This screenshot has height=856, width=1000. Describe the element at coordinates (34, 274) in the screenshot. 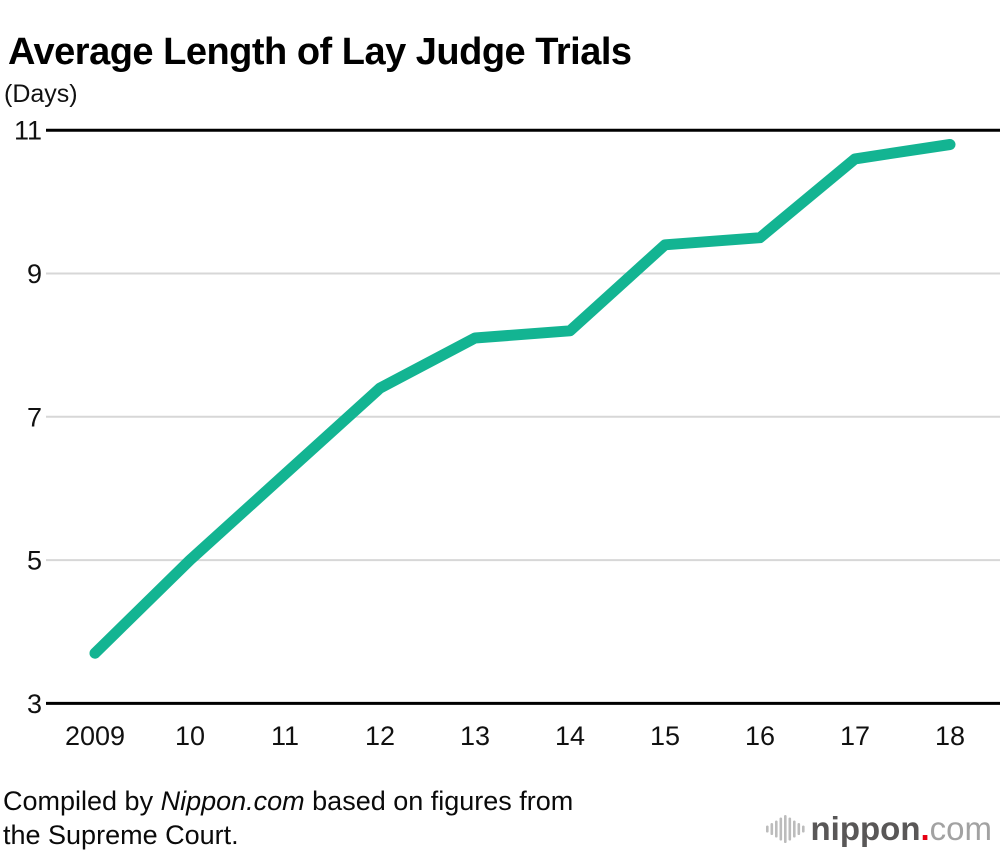

I see `y-tick-label-9: 9` at that location.